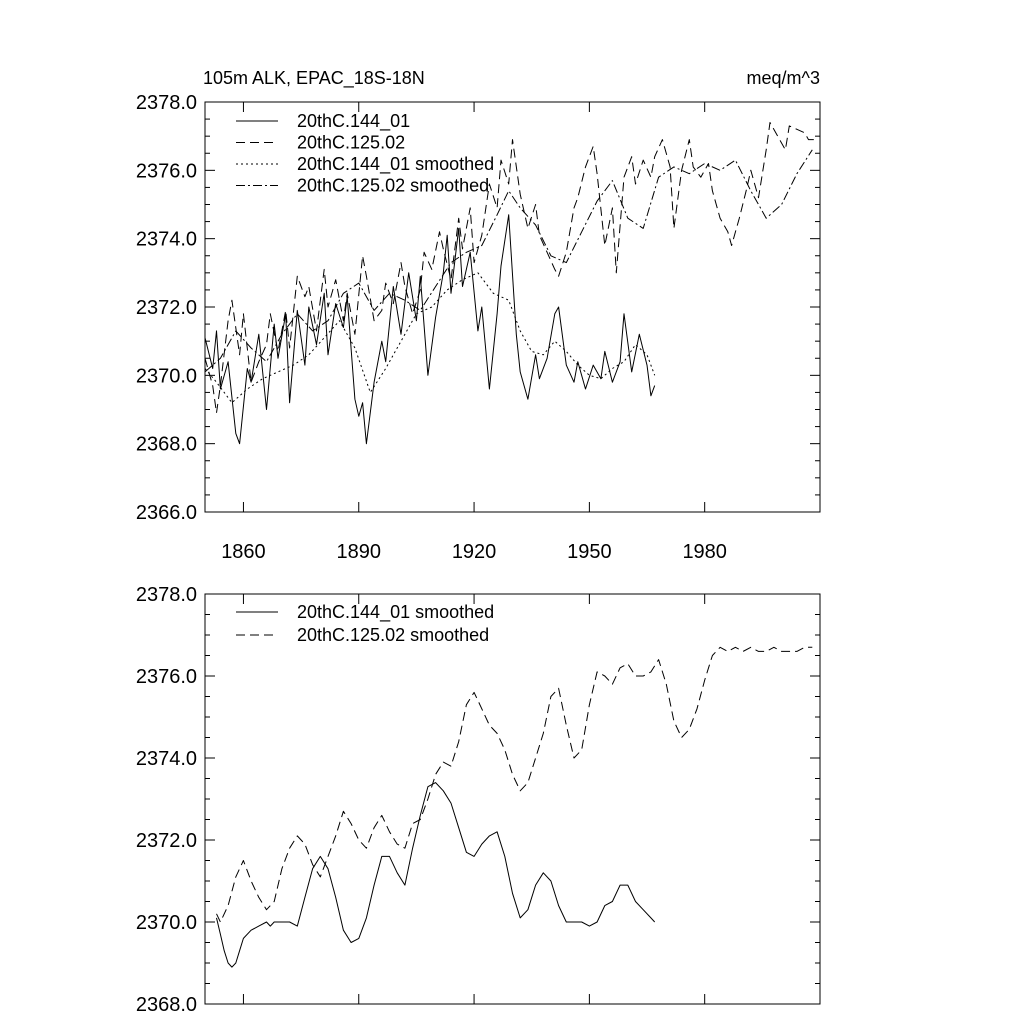 The image size is (1024, 1024). I want to click on legend-label: 20thC.144_01, so click(353, 121).